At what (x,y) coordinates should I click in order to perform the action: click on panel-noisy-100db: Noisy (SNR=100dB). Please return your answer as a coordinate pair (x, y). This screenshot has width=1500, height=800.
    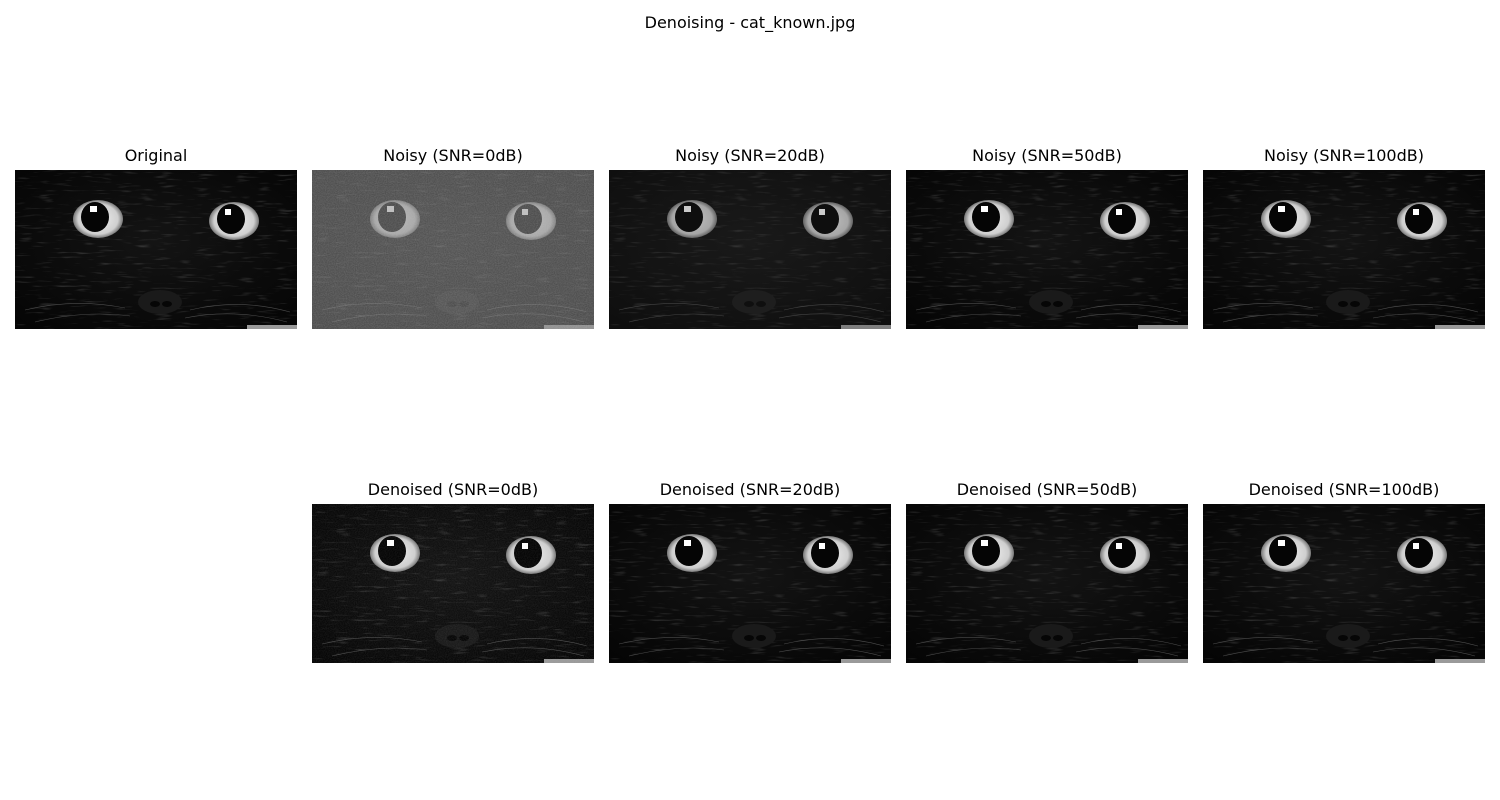
    Looking at the image, I should click on (1344, 237).